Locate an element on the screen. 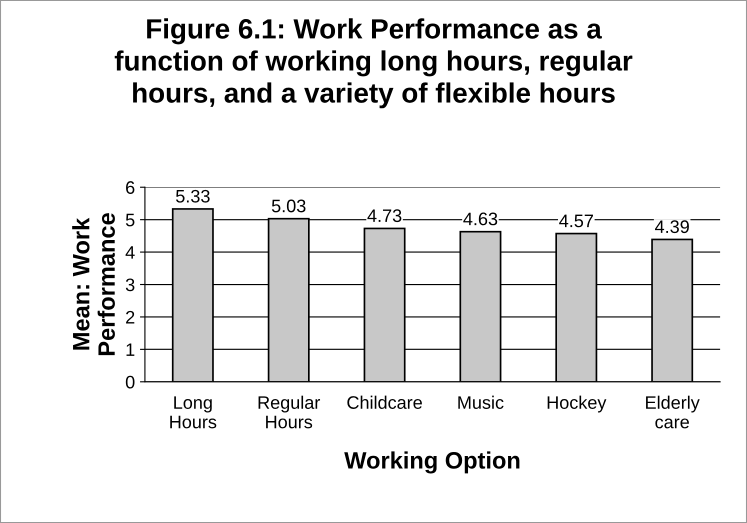 The width and height of the screenshot is (747, 523). x-tick-label: Music is located at coordinates (481, 402).